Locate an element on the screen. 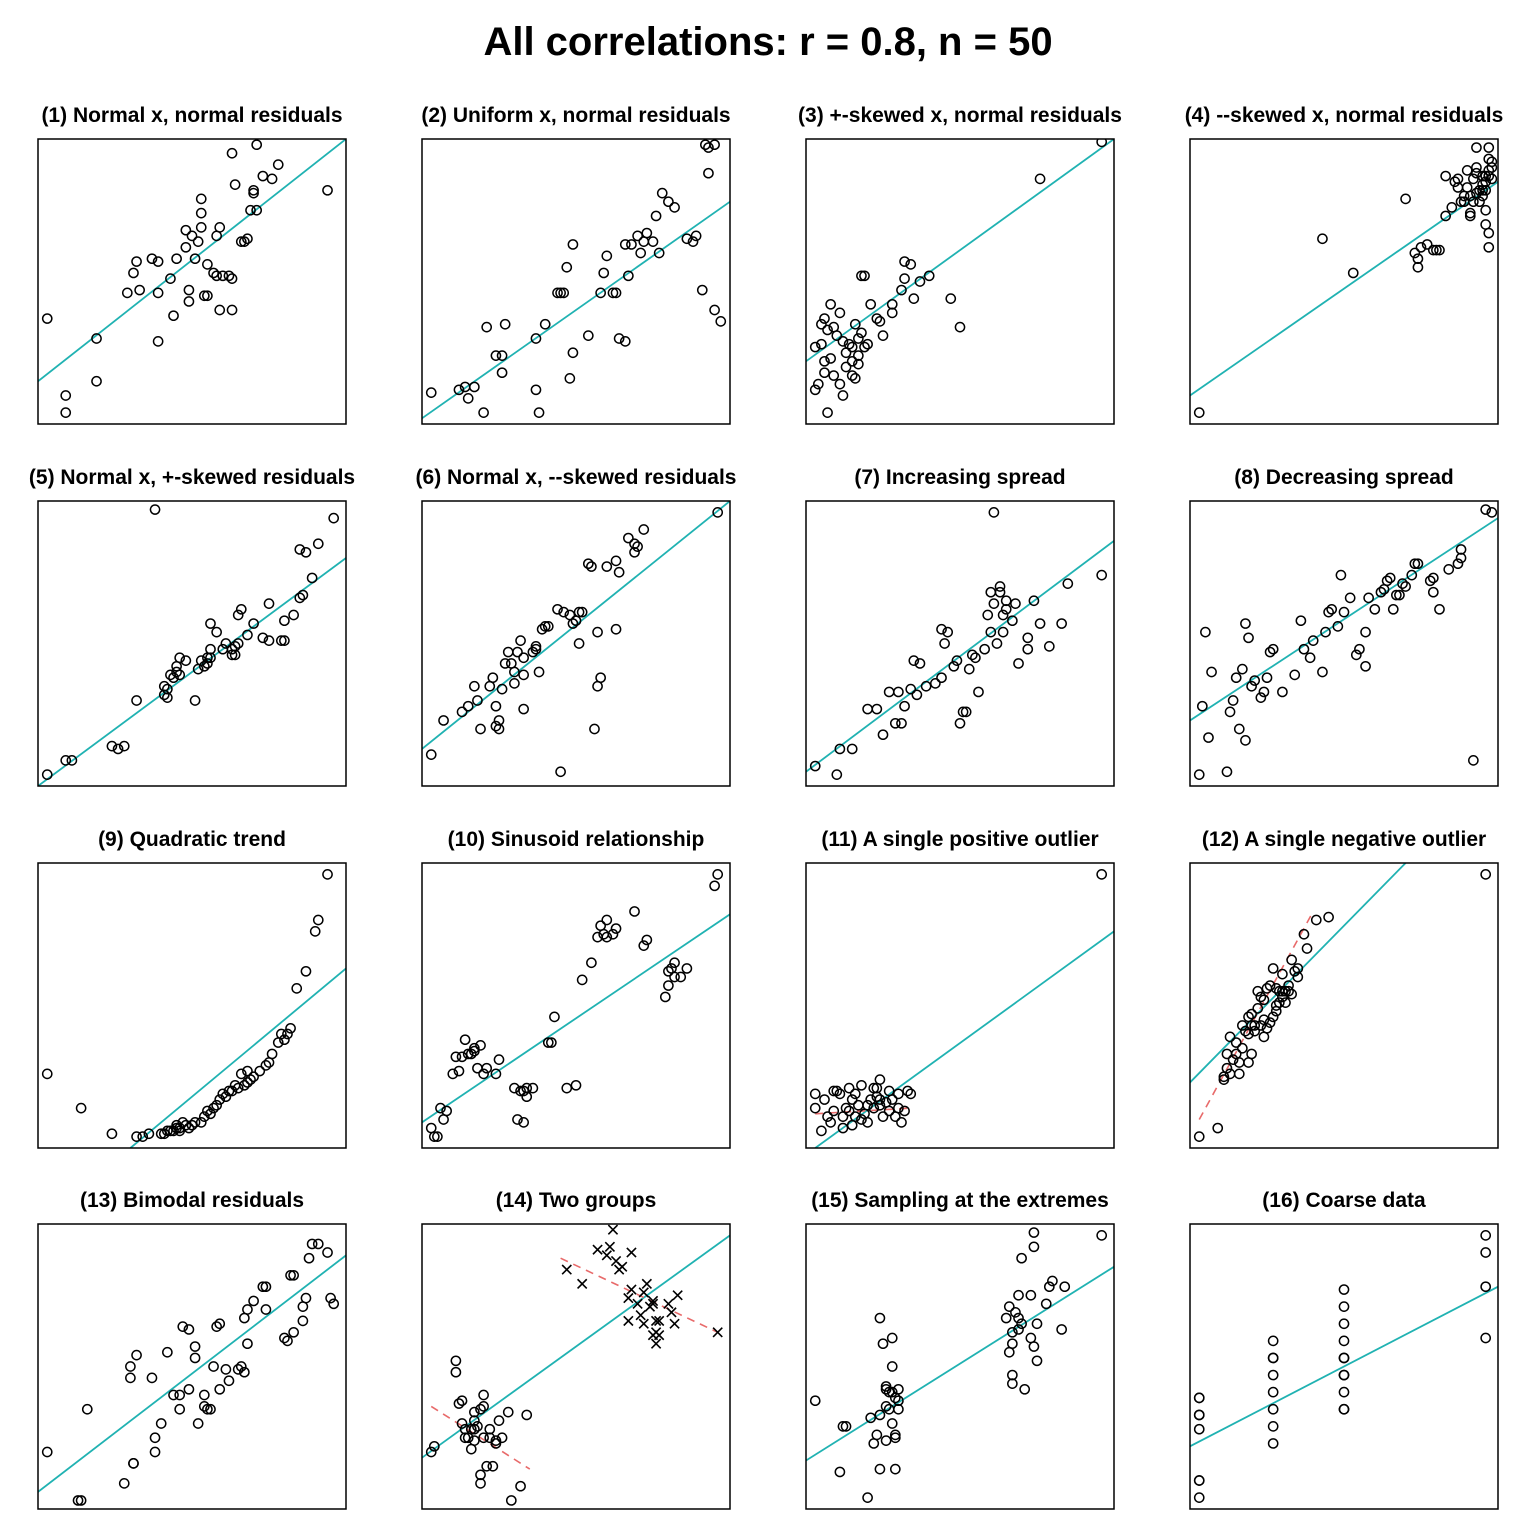 The image size is (1536, 1536). panel-title: (13) Bimodal residuals is located at coordinates (192, 1200).